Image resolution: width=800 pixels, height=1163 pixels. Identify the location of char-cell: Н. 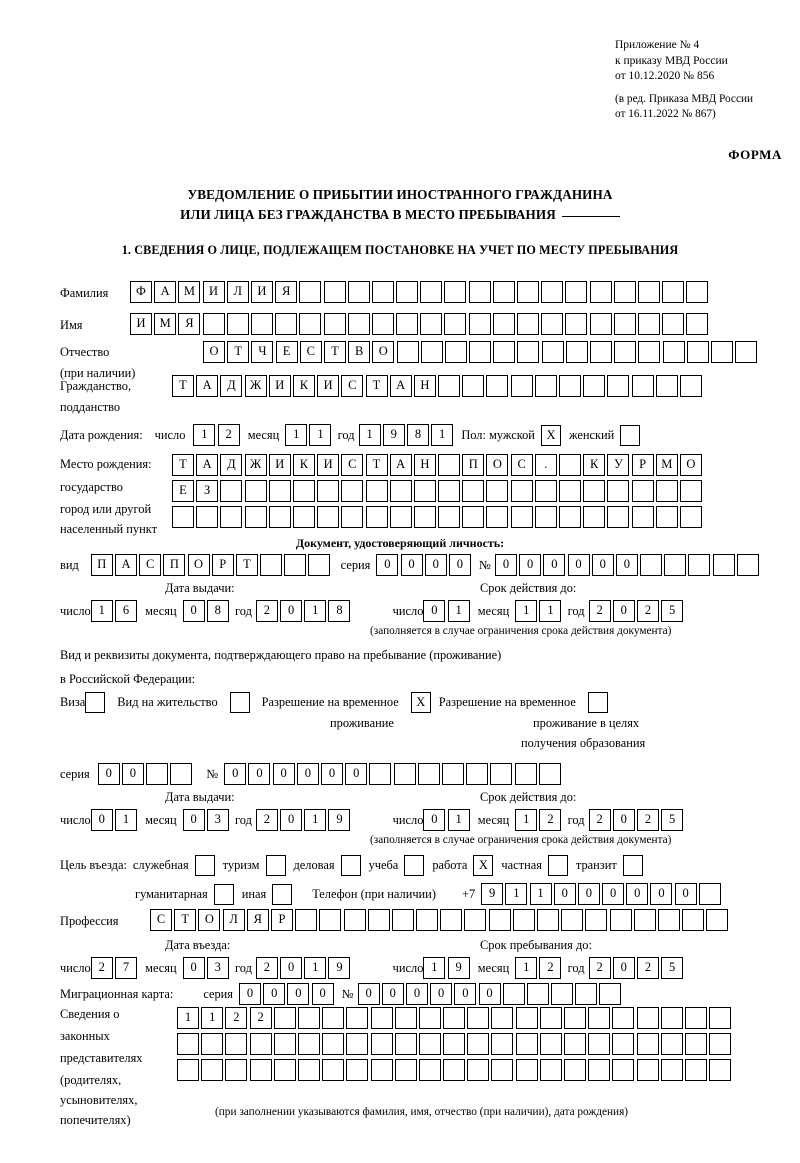
(424, 386).